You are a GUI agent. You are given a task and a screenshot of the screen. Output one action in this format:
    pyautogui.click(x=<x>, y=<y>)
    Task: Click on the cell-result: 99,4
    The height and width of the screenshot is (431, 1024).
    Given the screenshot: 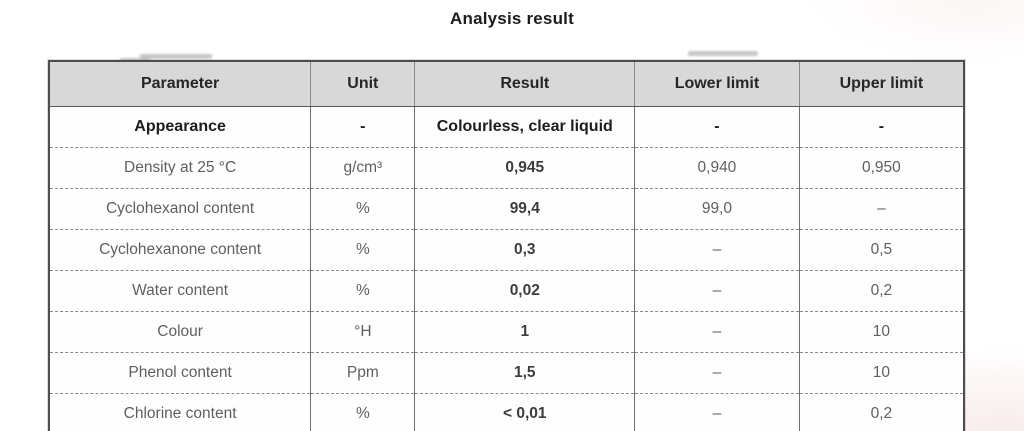 What is the action you would take?
    pyautogui.click(x=525, y=209)
    